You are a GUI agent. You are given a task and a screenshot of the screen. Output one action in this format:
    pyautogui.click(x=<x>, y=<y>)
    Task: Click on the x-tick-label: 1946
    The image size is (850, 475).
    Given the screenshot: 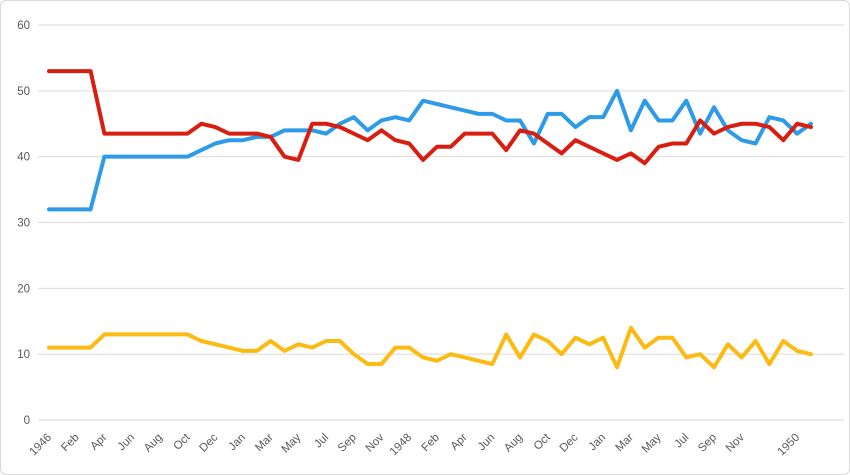 What is the action you would take?
    pyautogui.click(x=41, y=445)
    